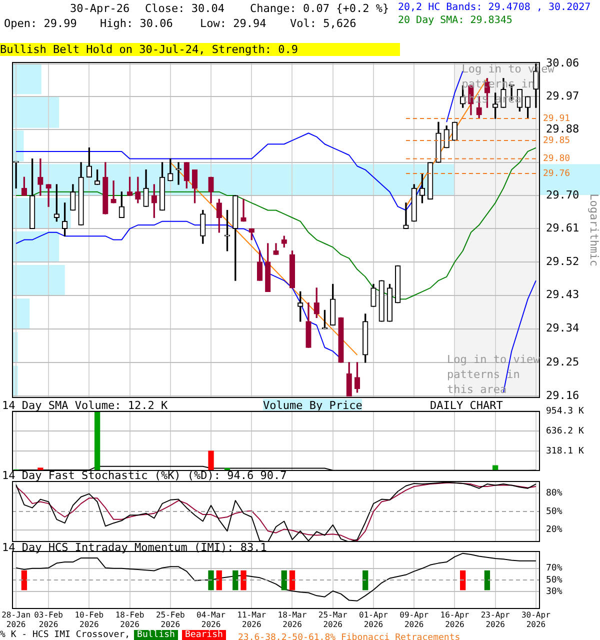 Image resolution: width=600 pixels, height=640 pixels. What do you see at coordinates (594, 230) in the screenshot?
I see `y-axis-title: Logarithmic` at bounding box center [594, 230].